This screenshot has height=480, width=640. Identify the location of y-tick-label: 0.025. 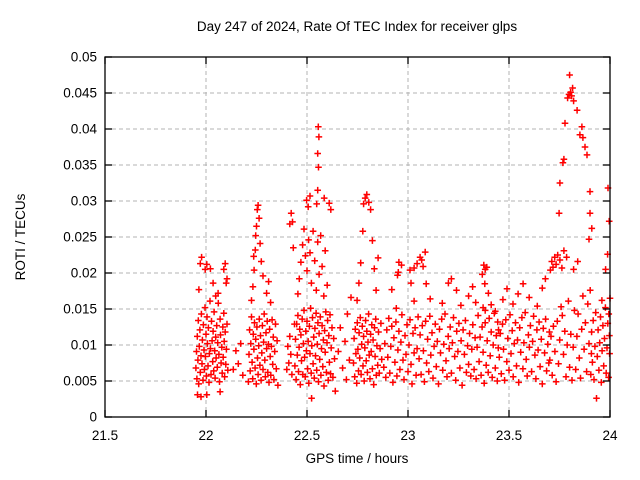
(80, 237).